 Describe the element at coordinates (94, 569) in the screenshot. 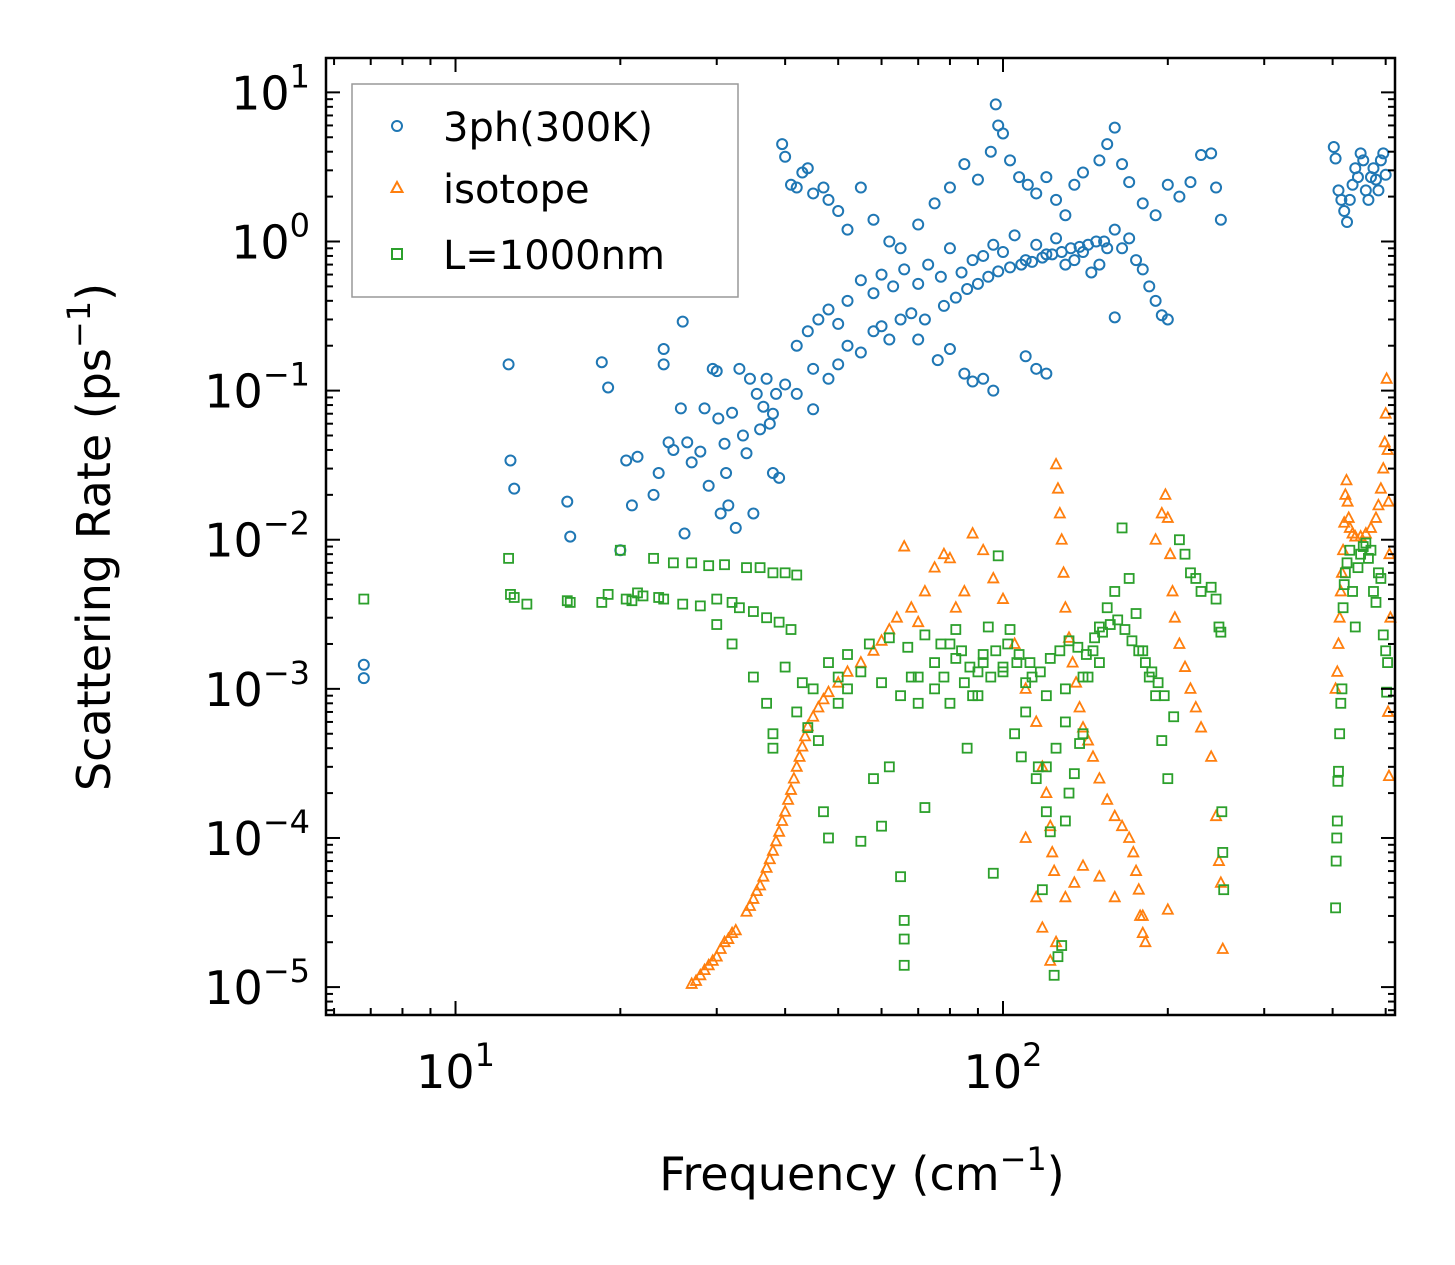

I see `y-axis-title-base: Scattering Rate (ps` at that location.